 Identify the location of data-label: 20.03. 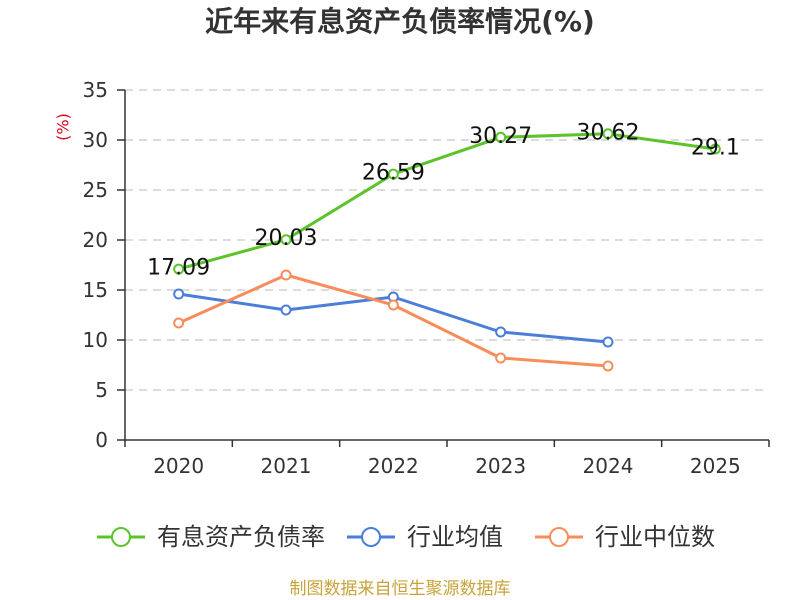
(286, 238).